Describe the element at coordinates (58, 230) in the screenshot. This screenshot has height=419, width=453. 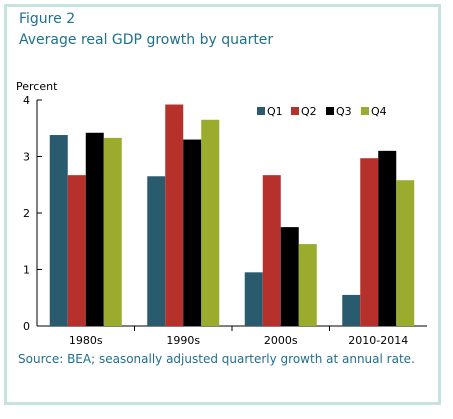
I see `bar-q1-1980s` at that location.